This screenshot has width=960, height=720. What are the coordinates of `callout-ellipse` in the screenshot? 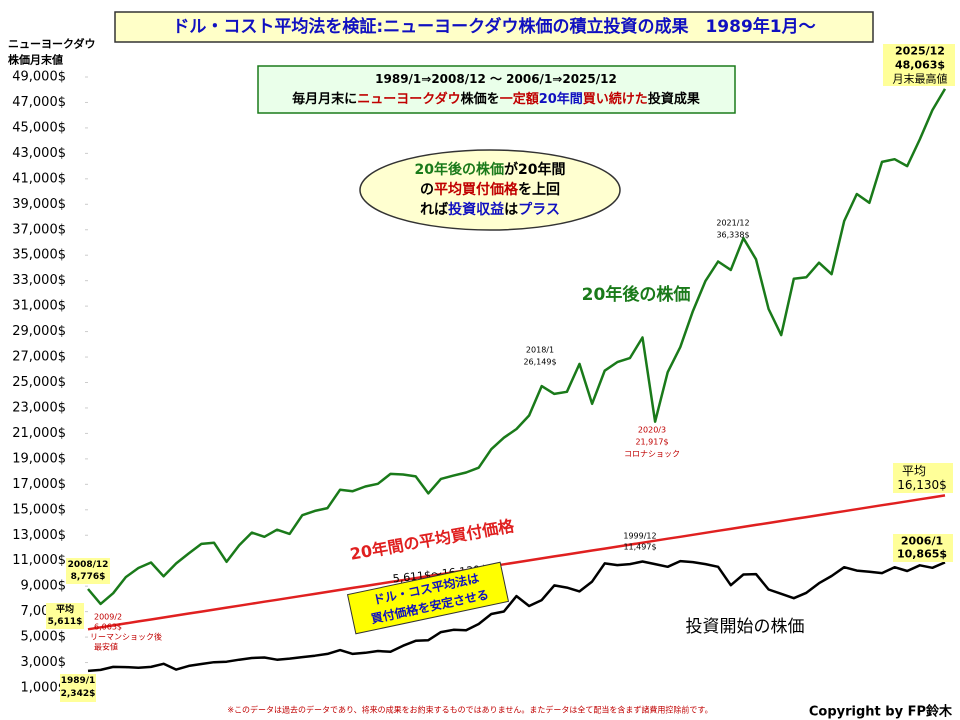 It's located at (490, 190).